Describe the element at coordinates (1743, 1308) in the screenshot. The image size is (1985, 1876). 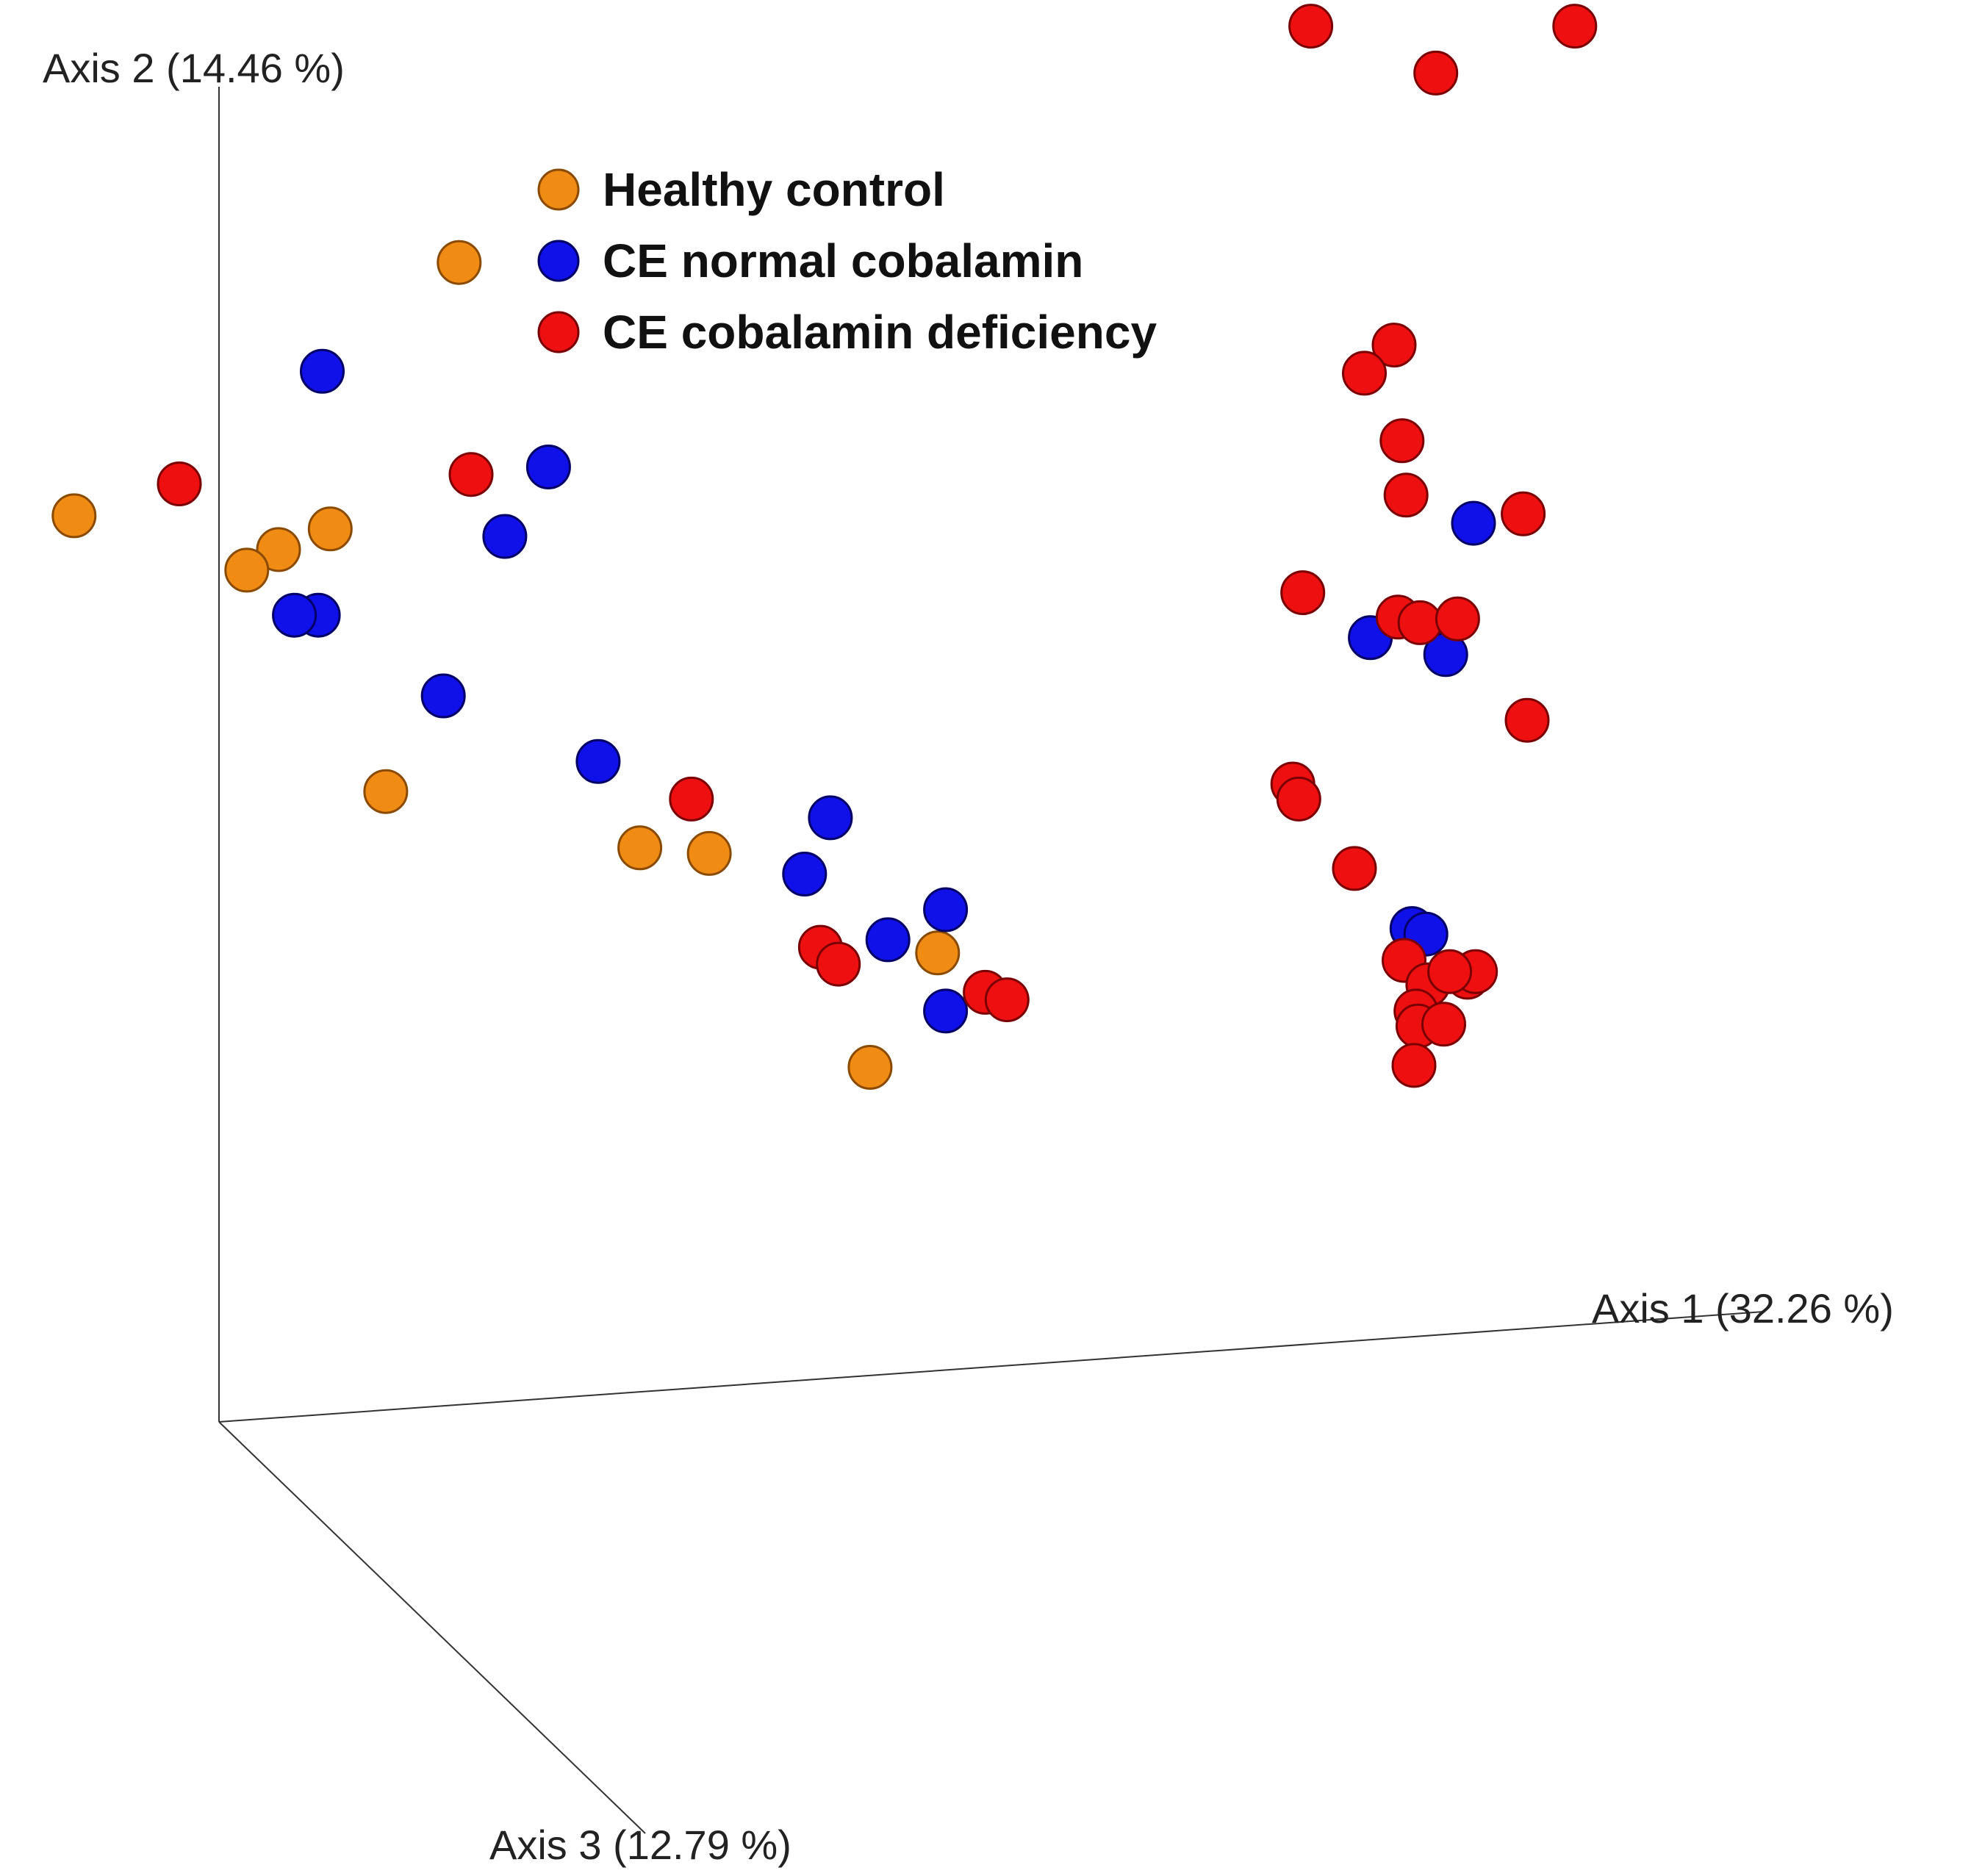
I see `axis-1-label: Axis 1 (32.26 %)` at that location.